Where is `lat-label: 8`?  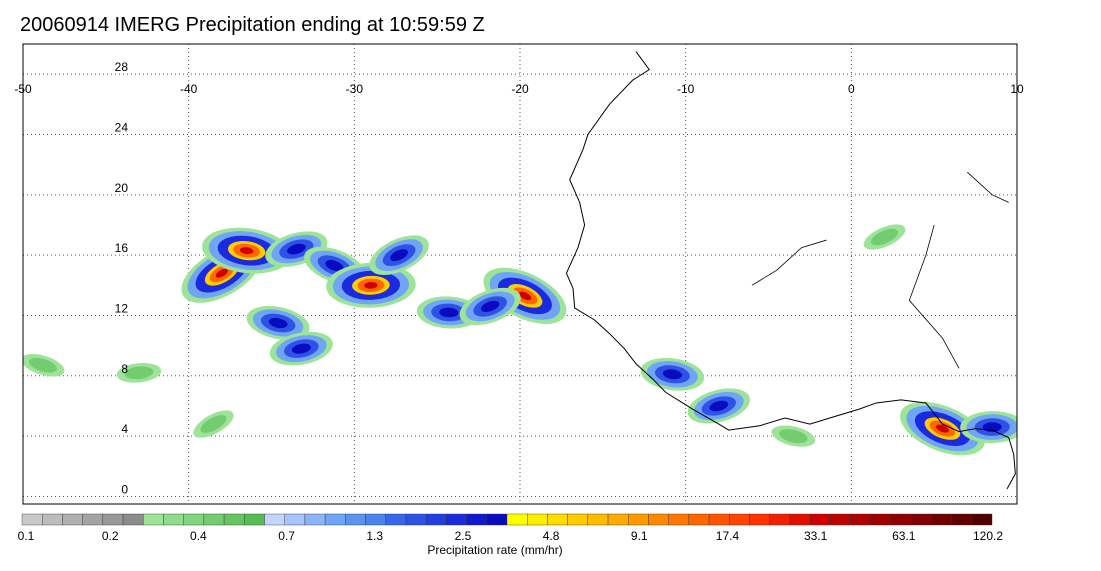
lat-label: 8 is located at coordinates (124, 369).